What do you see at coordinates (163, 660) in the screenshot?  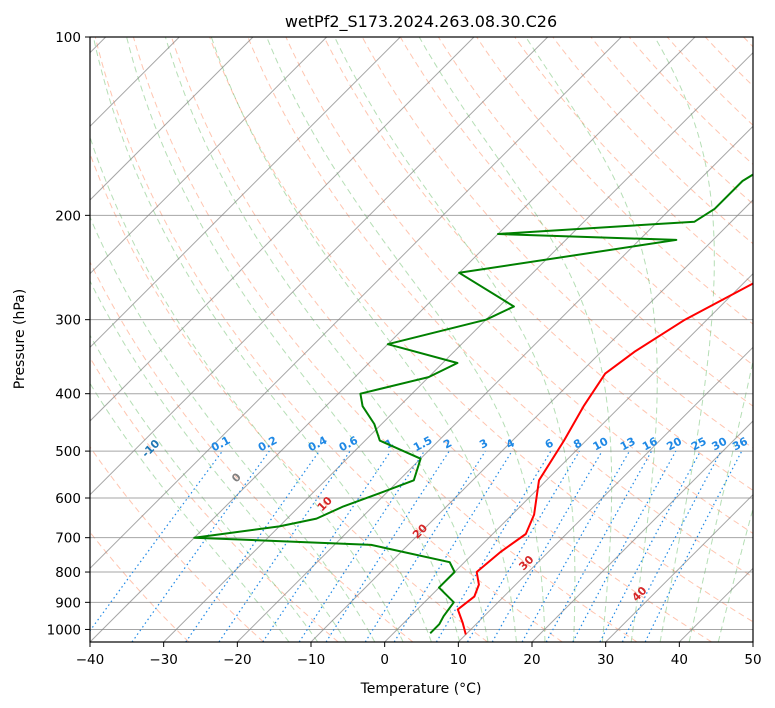 I see `x-tick-label: −30` at bounding box center [163, 660].